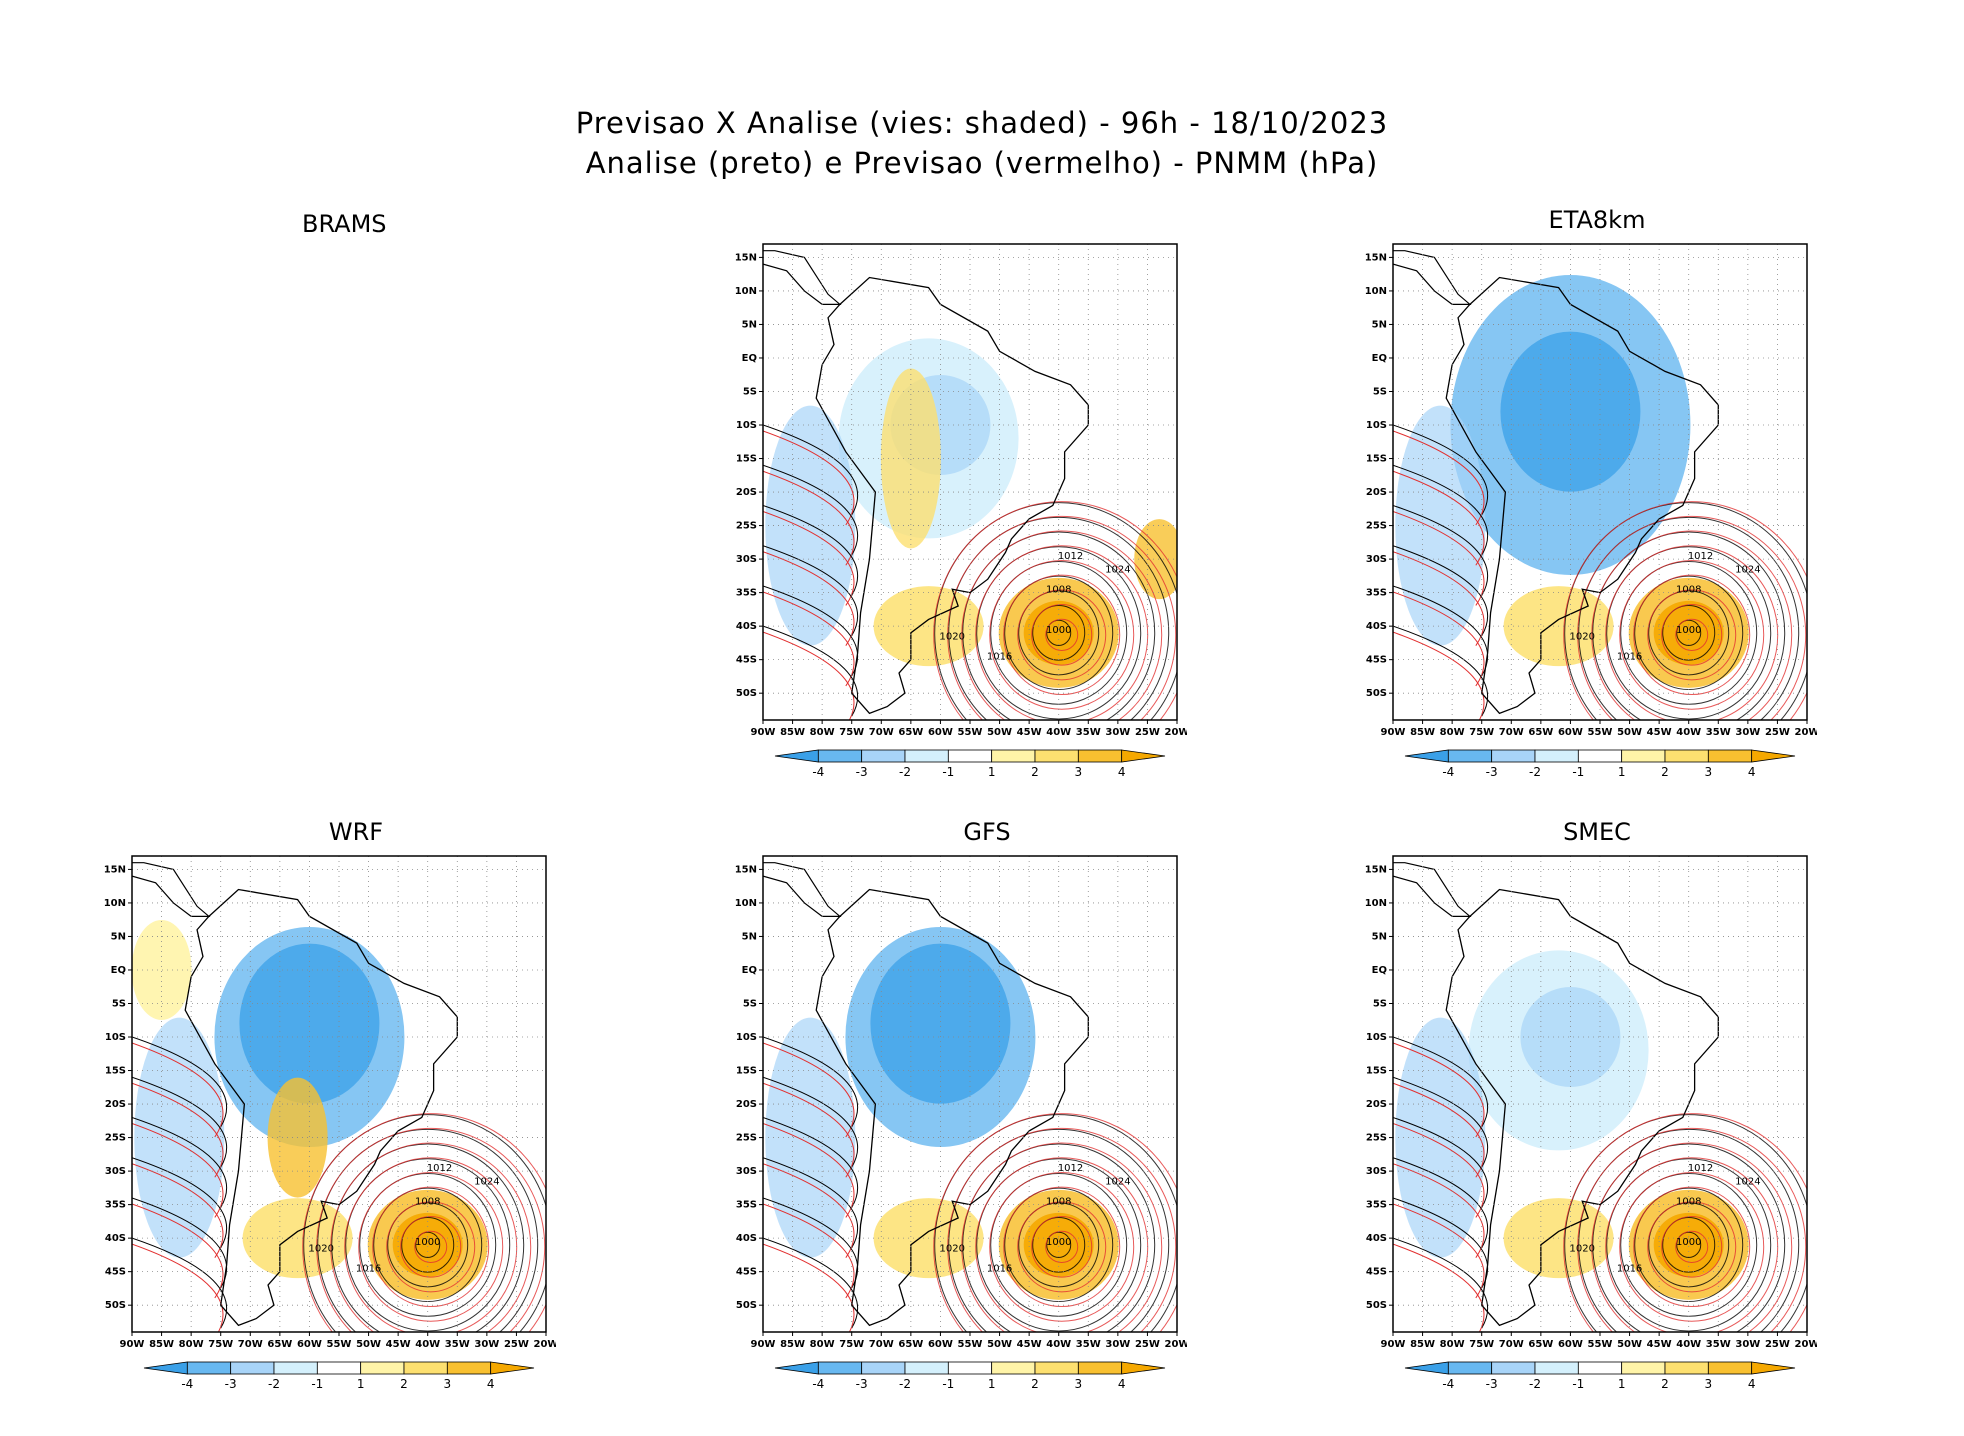 The height and width of the screenshot is (1436, 1964). I want to click on isobar-label: 1008, so click(427, 1202).